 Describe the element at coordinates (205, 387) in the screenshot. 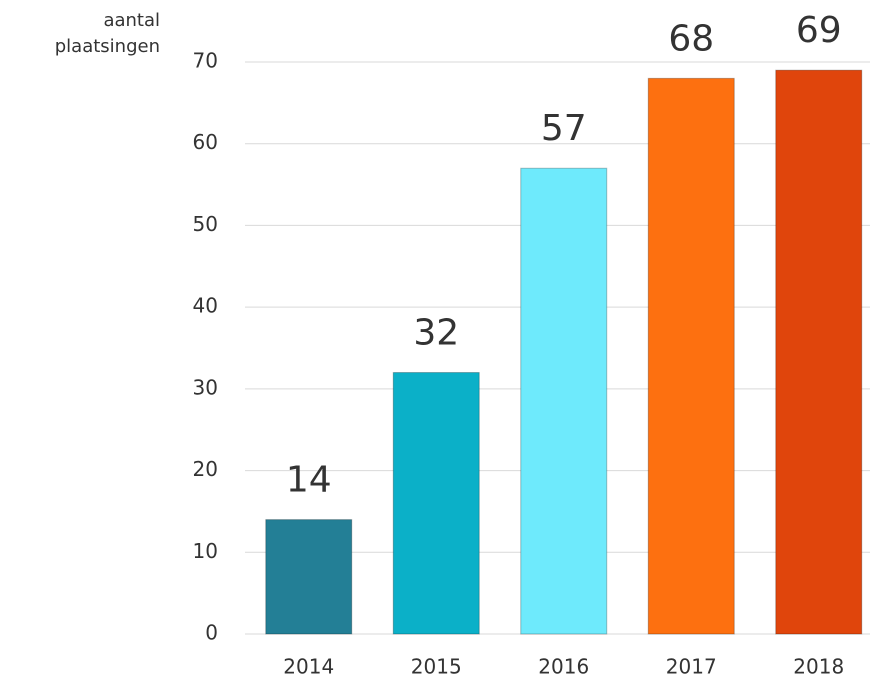

I see `y-tick-label: 30` at that location.